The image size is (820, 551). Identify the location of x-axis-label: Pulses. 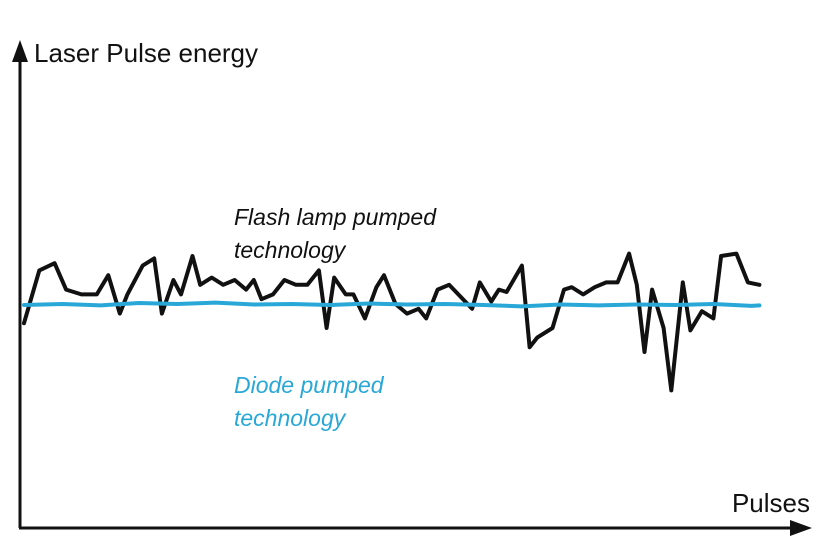
(771, 503).